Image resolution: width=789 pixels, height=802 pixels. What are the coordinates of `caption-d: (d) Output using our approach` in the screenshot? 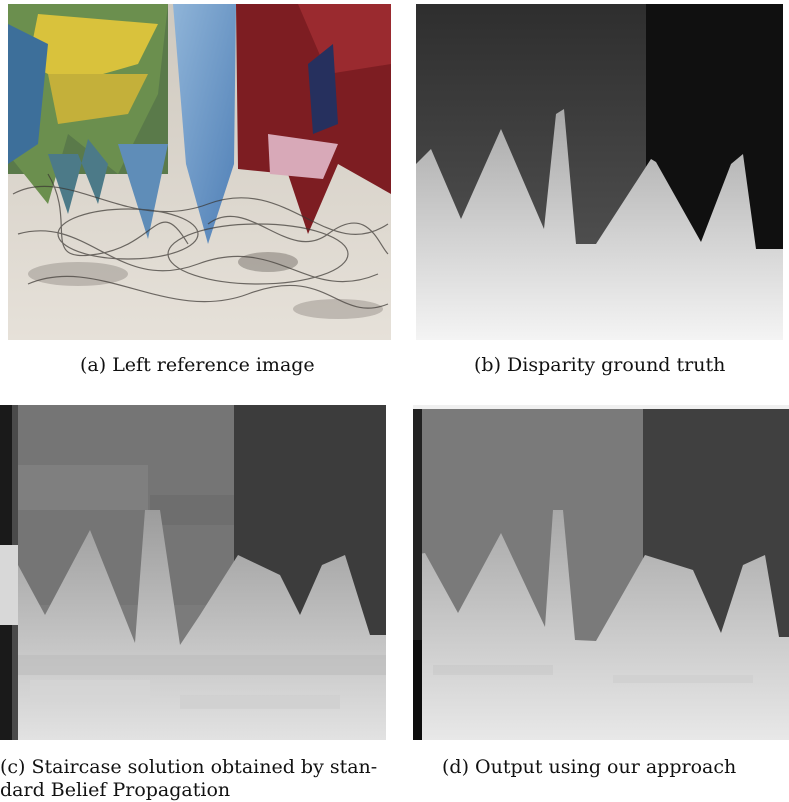 It's located at (589, 767).